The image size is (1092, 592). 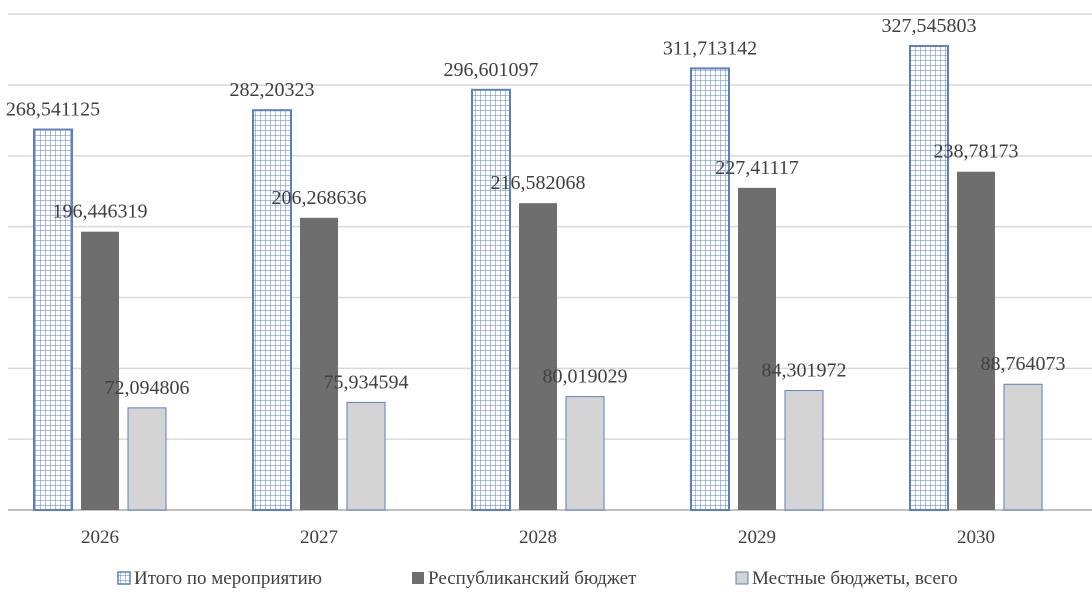 What do you see at coordinates (228, 578) in the screenshot?
I see `legend-label-1: Итого по мероприятию` at bounding box center [228, 578].